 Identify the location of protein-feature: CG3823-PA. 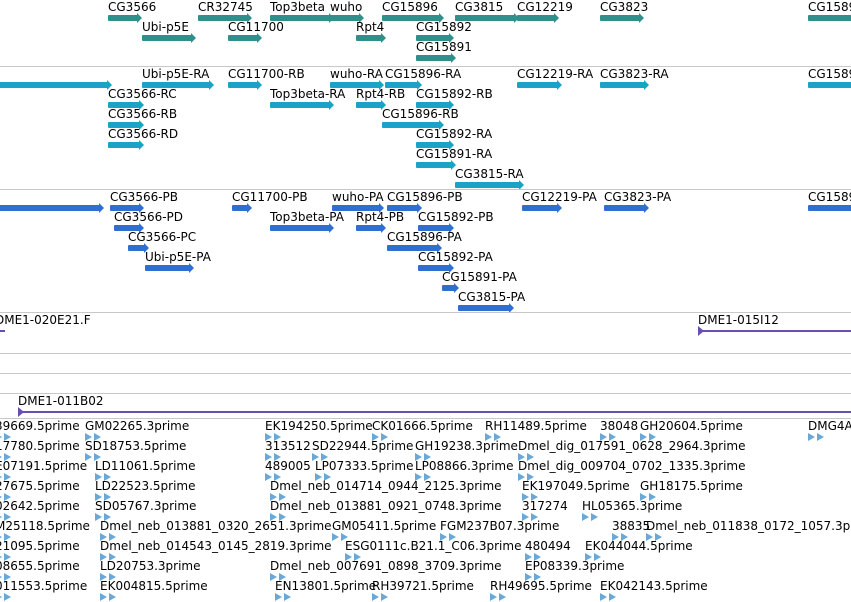
(637, 201).